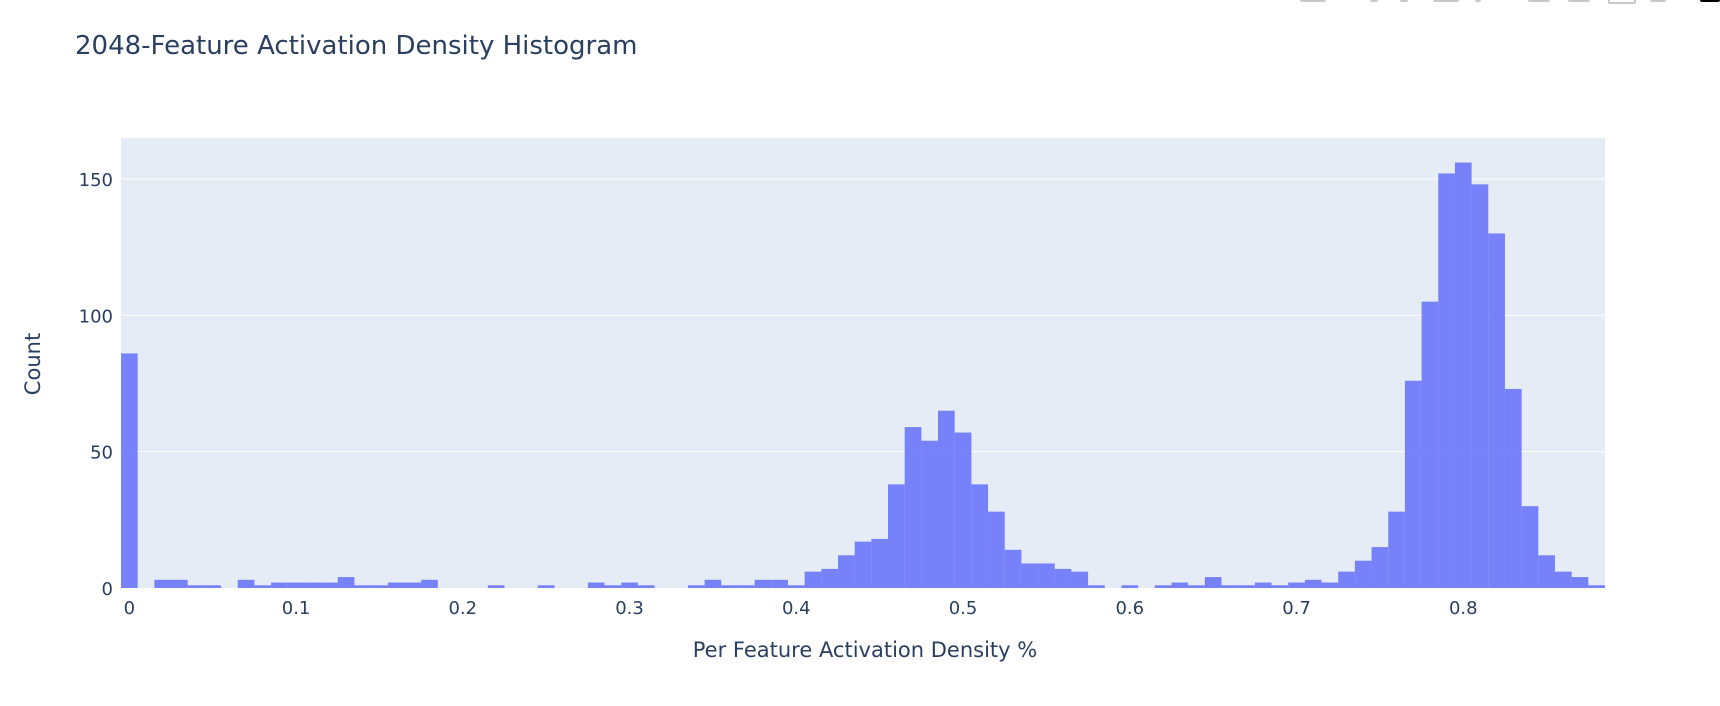 This screenshot has width=1720, height=706. Describe the element at coordinates (865, 650) in the screenshot. I see `x-axis-title: Per Feature Activation Density %` at that location.